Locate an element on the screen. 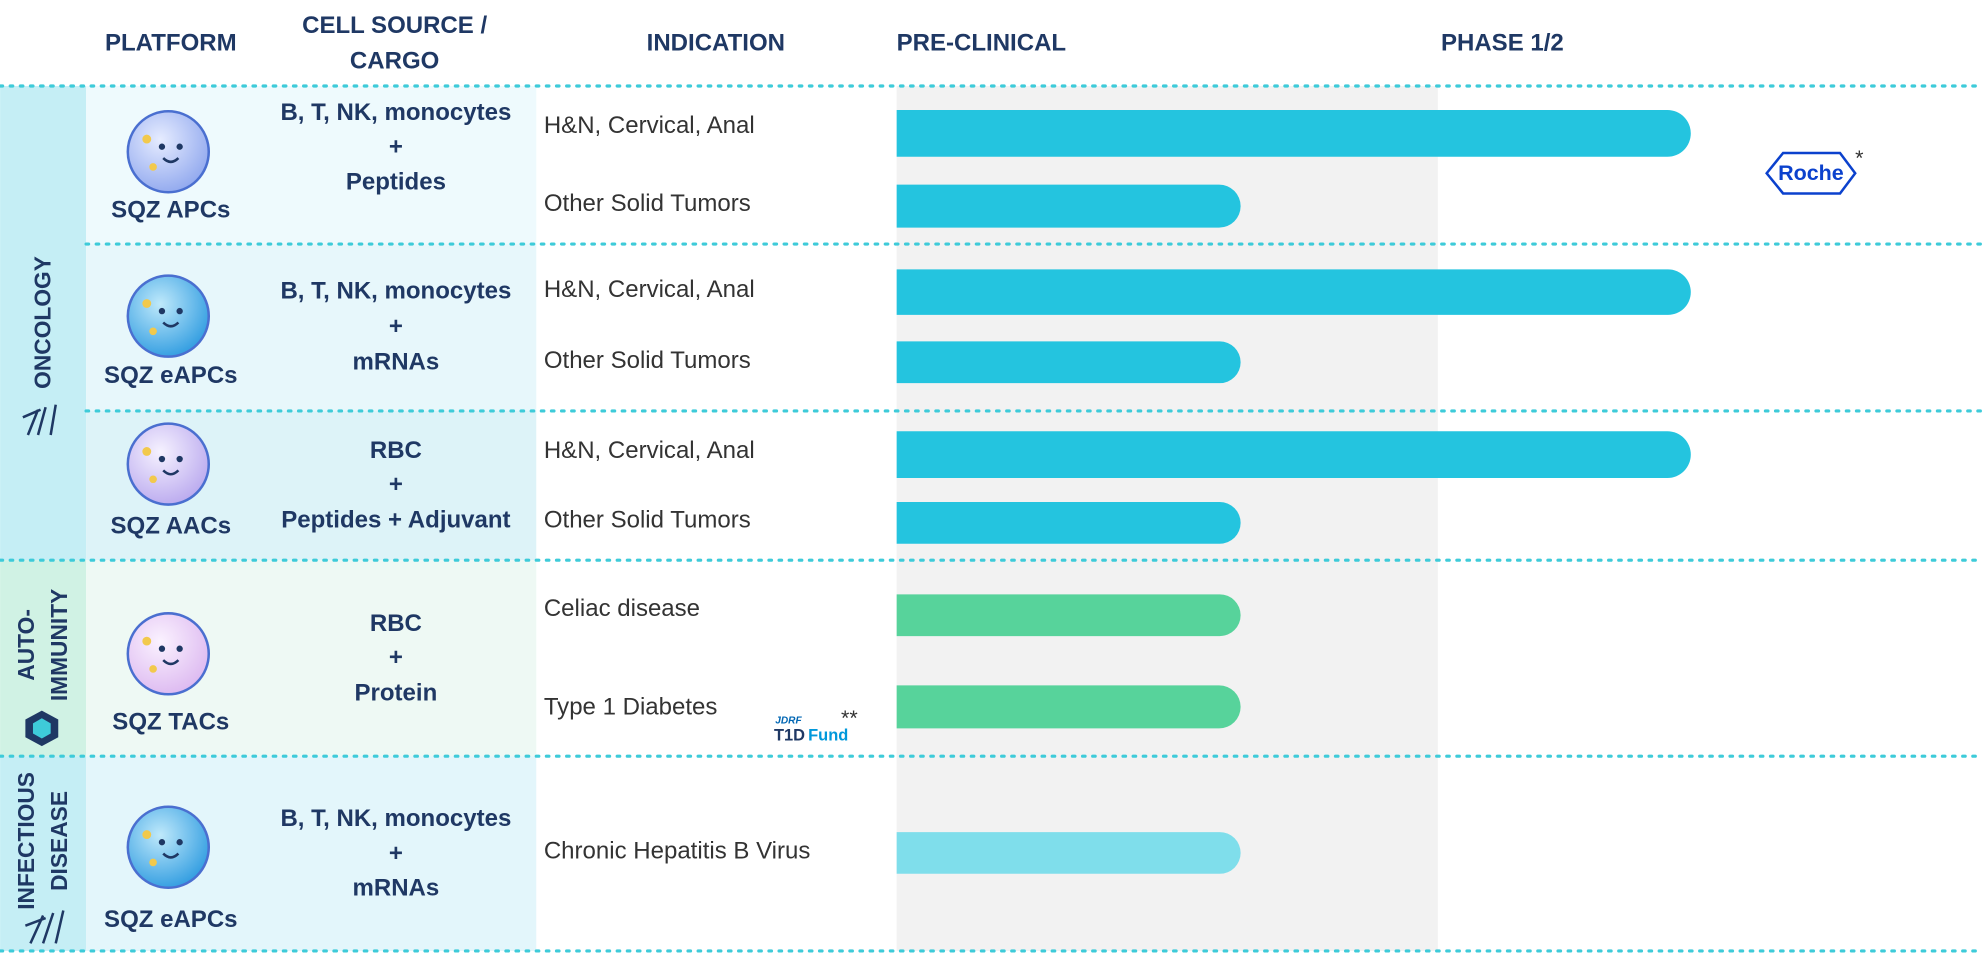  footnote-mark: ** is located at coordinates (849, 718).